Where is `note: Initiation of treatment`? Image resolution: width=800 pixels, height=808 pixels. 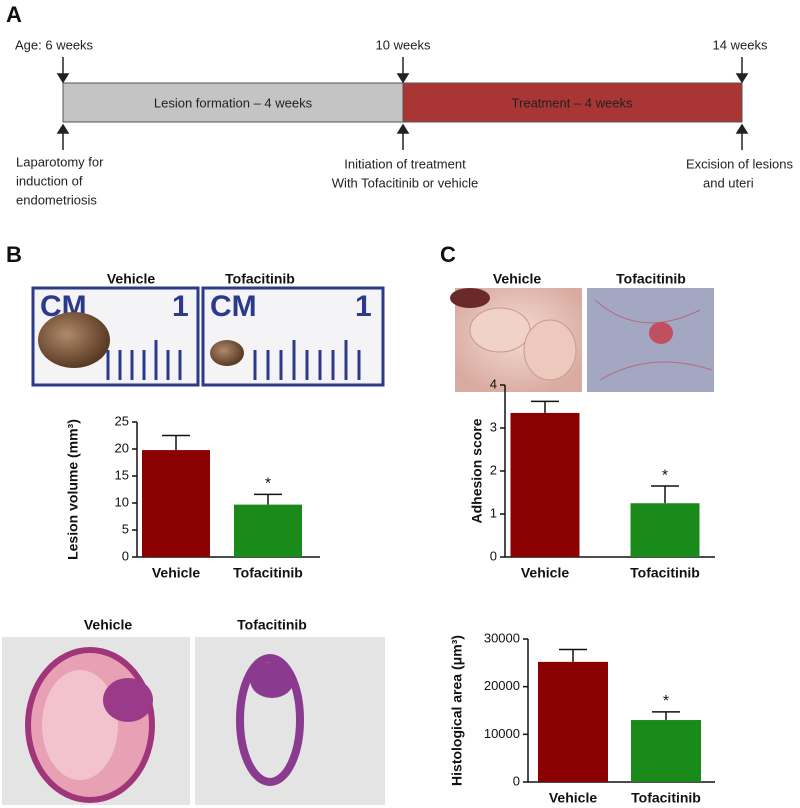 note: Initiation of treatment is located at coordinates (405, 163).